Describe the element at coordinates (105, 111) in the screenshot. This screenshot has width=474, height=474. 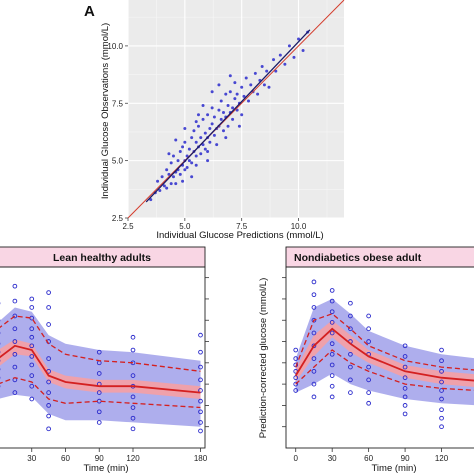
I see `gof-y-axis-label: Individual Glucose Observations (mmol/L)` at that location.